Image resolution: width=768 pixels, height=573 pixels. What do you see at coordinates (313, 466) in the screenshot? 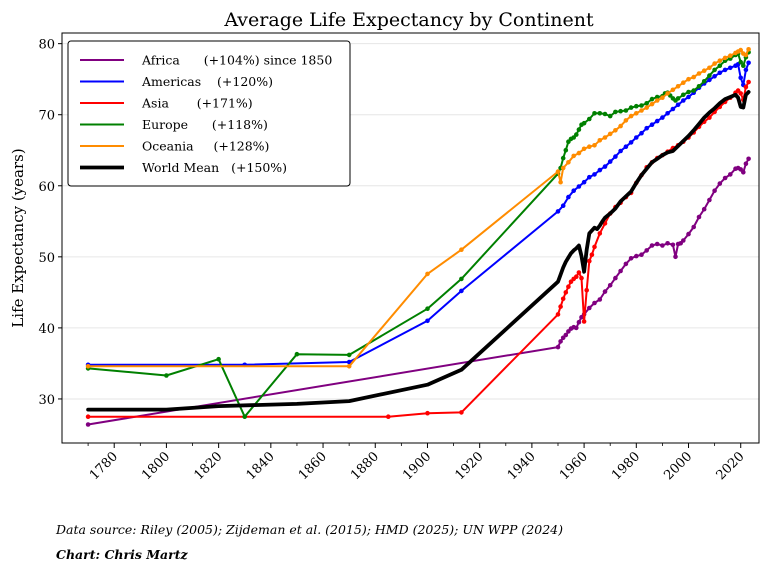
I see `x-tick-label: 1860` at bounding box center [313, 466].